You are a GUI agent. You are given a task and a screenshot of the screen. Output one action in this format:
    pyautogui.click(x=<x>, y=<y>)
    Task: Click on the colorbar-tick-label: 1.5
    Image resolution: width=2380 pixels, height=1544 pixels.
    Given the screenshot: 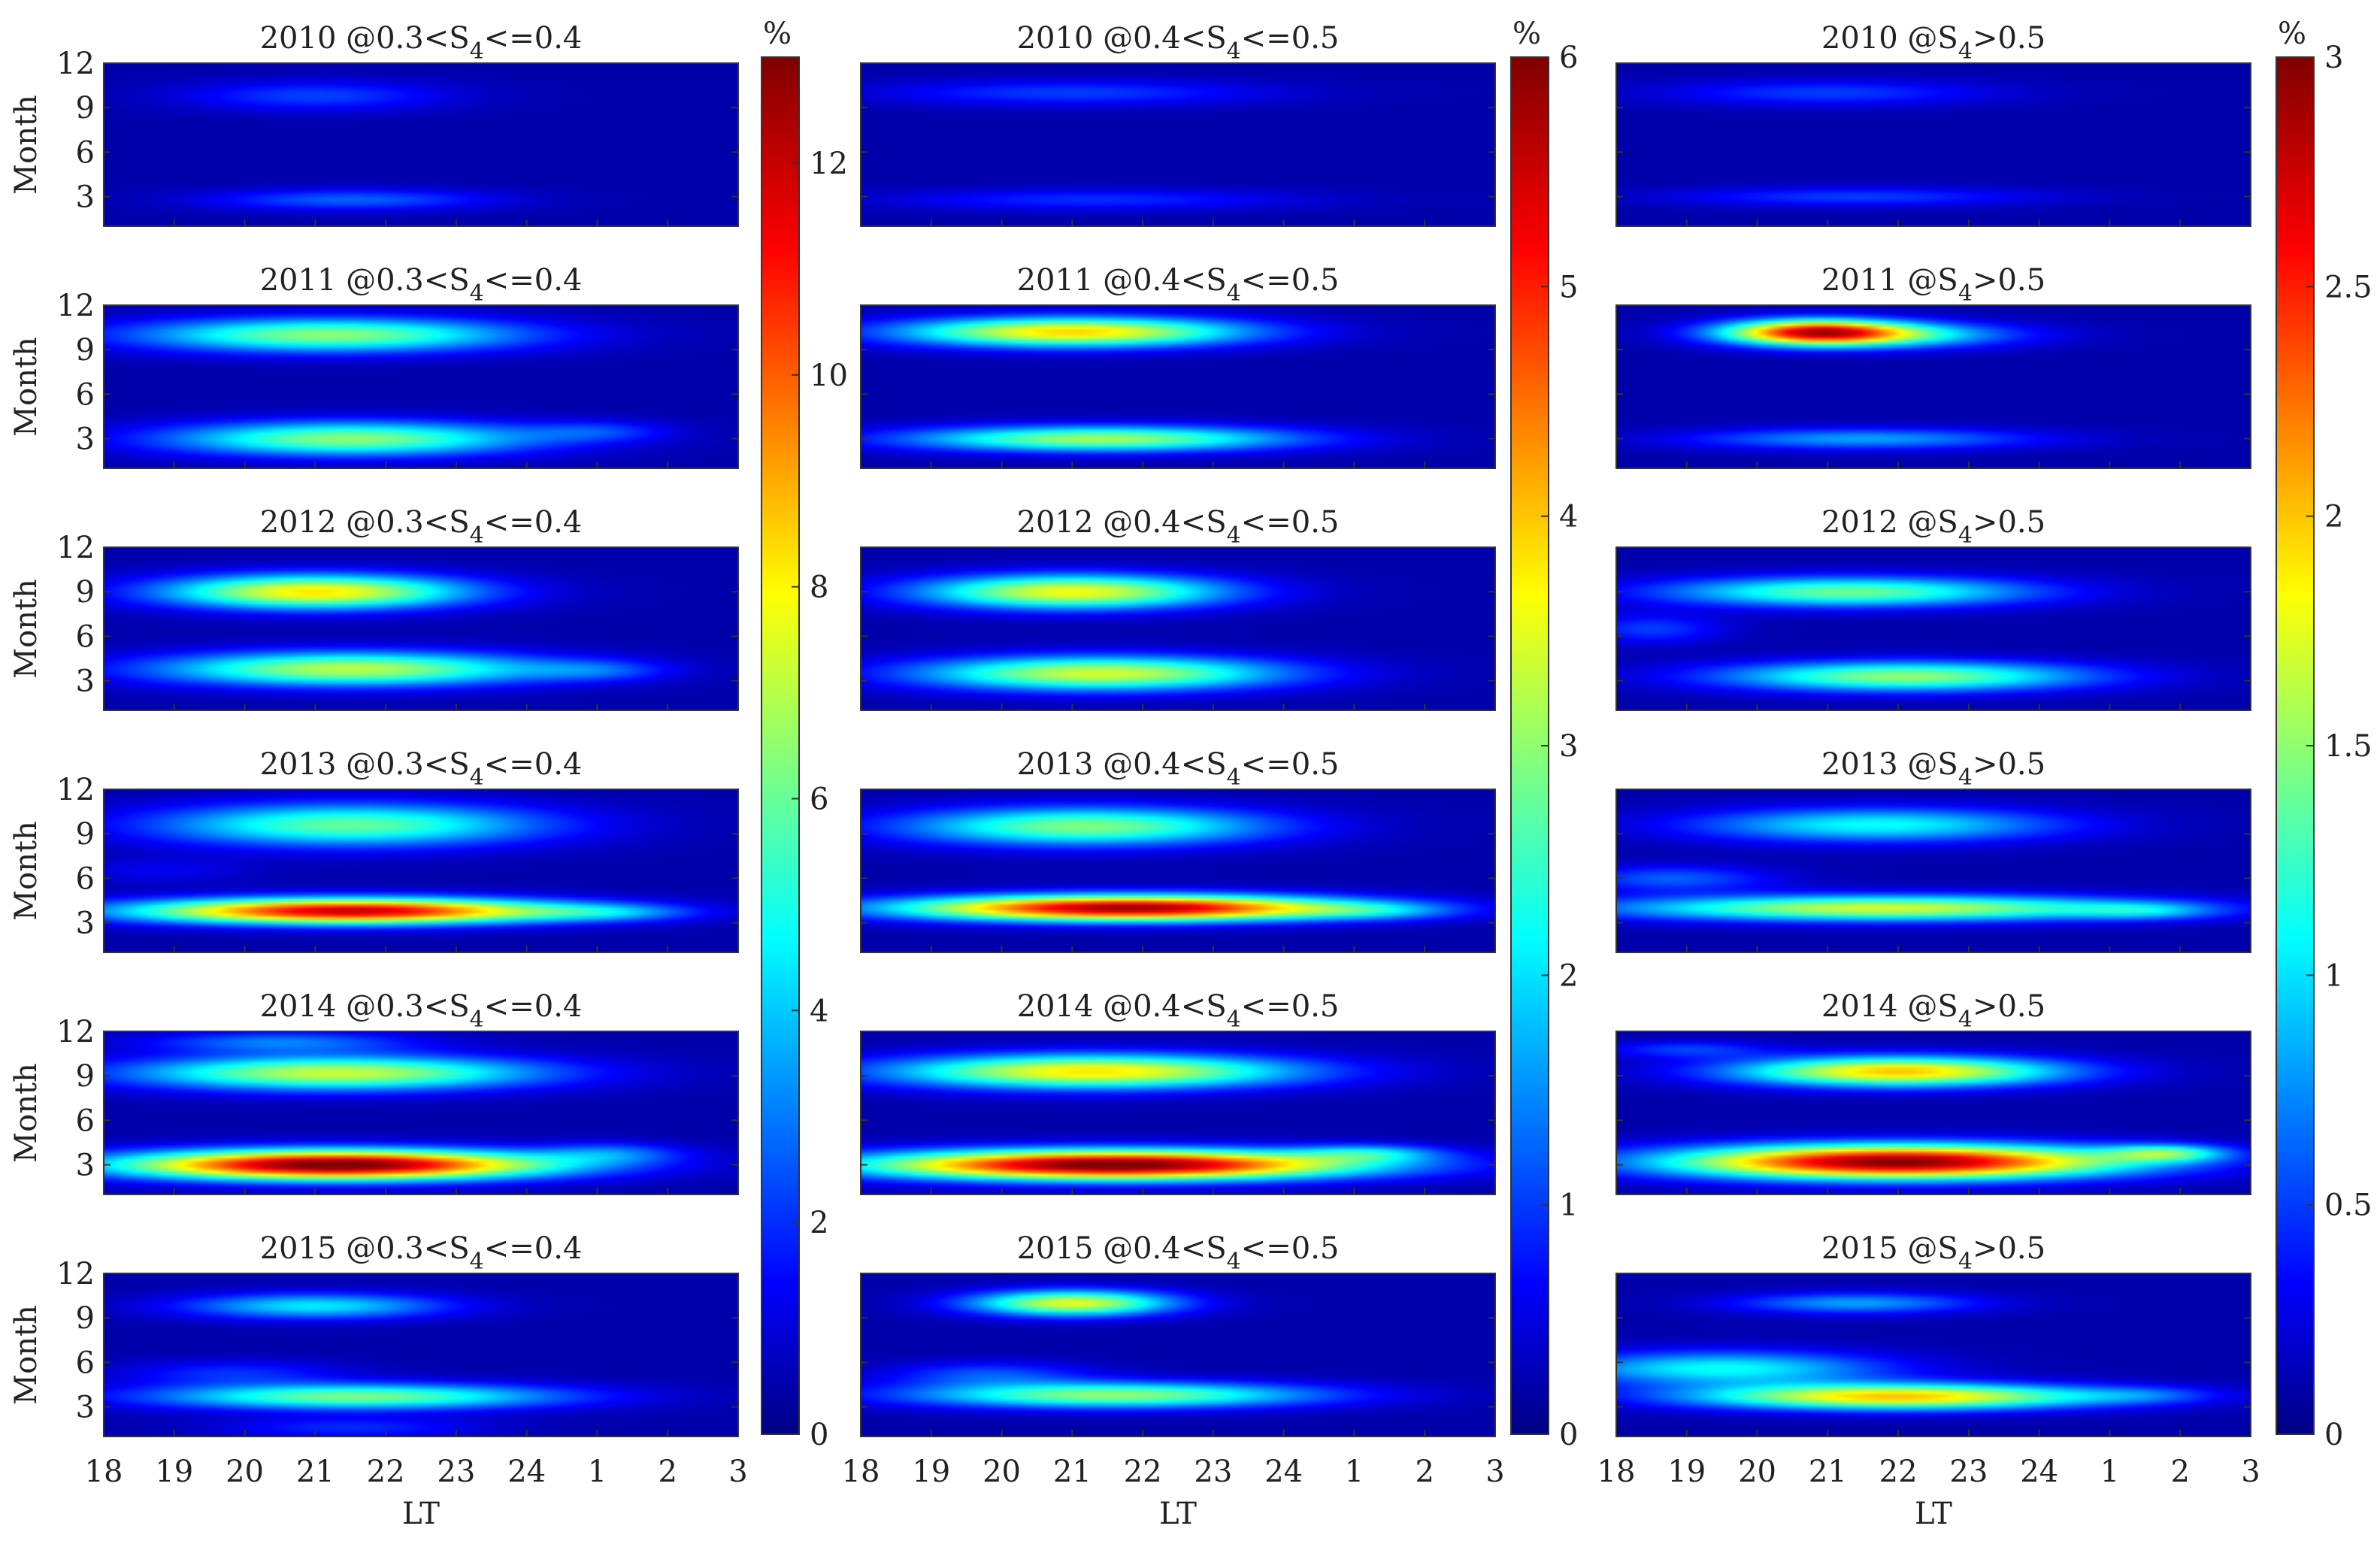 What is the action you would take?
    pyautogui.click(x=2348, y=747)
    